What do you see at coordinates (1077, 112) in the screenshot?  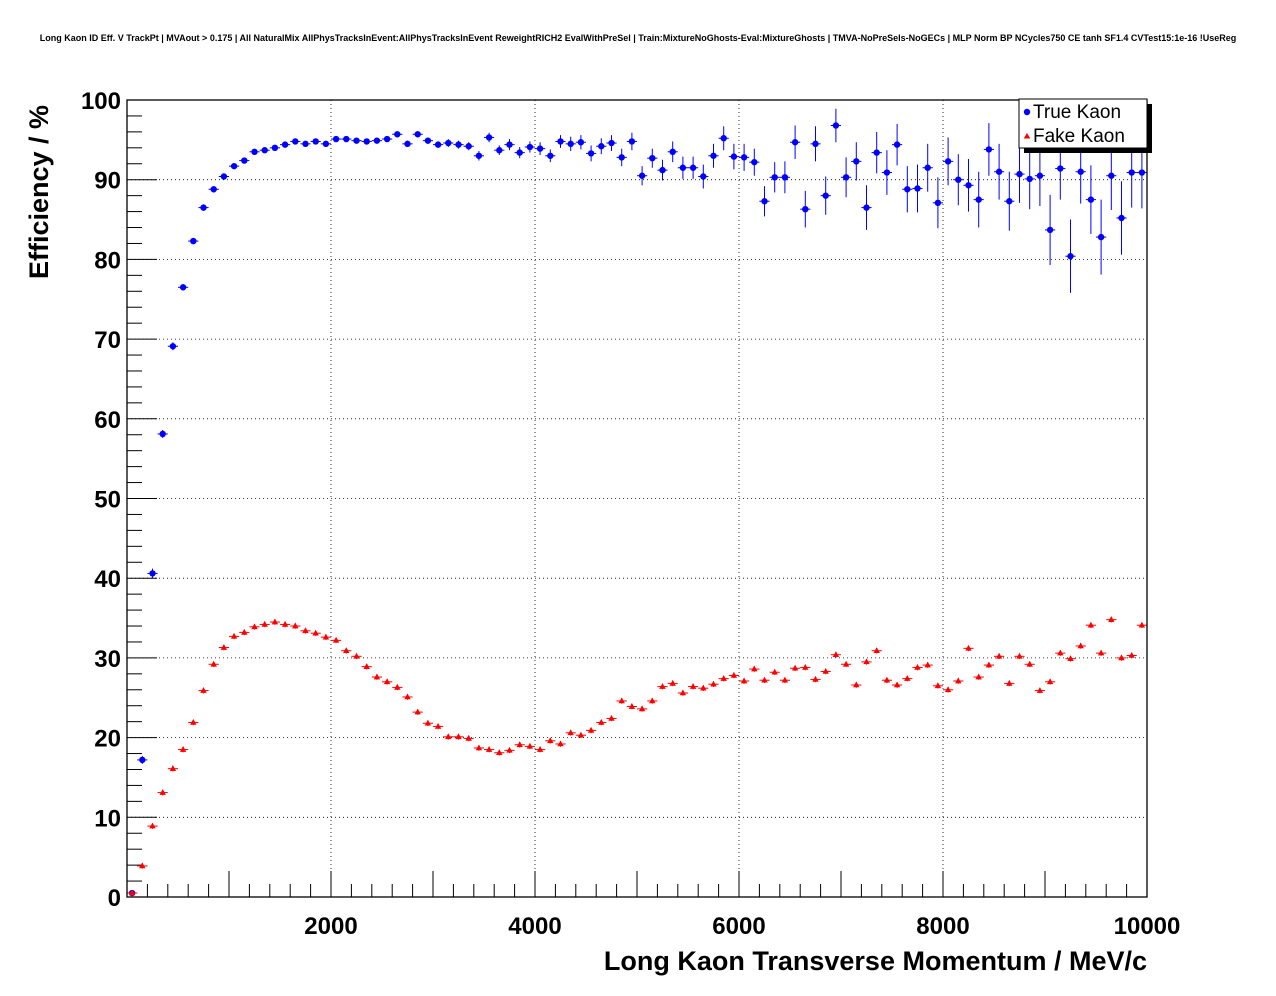 I see `legend-label-true-kaon: True Kaon` at bounding box center [1077, 112].